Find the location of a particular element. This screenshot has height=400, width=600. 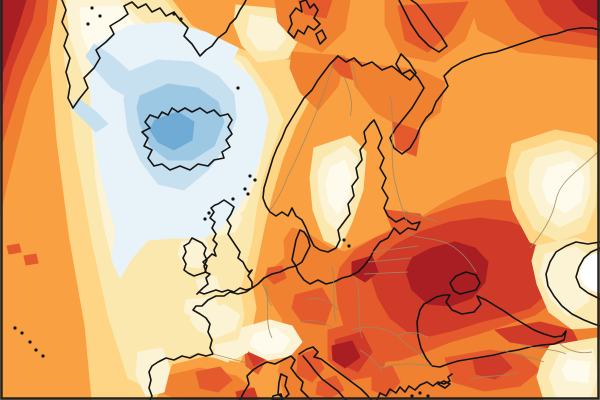

border-baltic-states-a is located at coordinates (395, 249).